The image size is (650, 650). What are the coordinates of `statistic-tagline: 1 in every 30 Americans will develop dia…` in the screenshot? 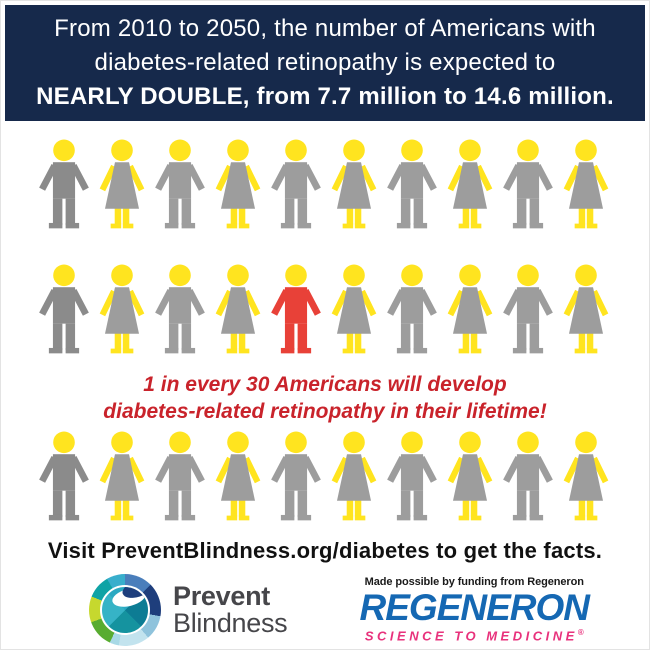 It's located at (325, 398).